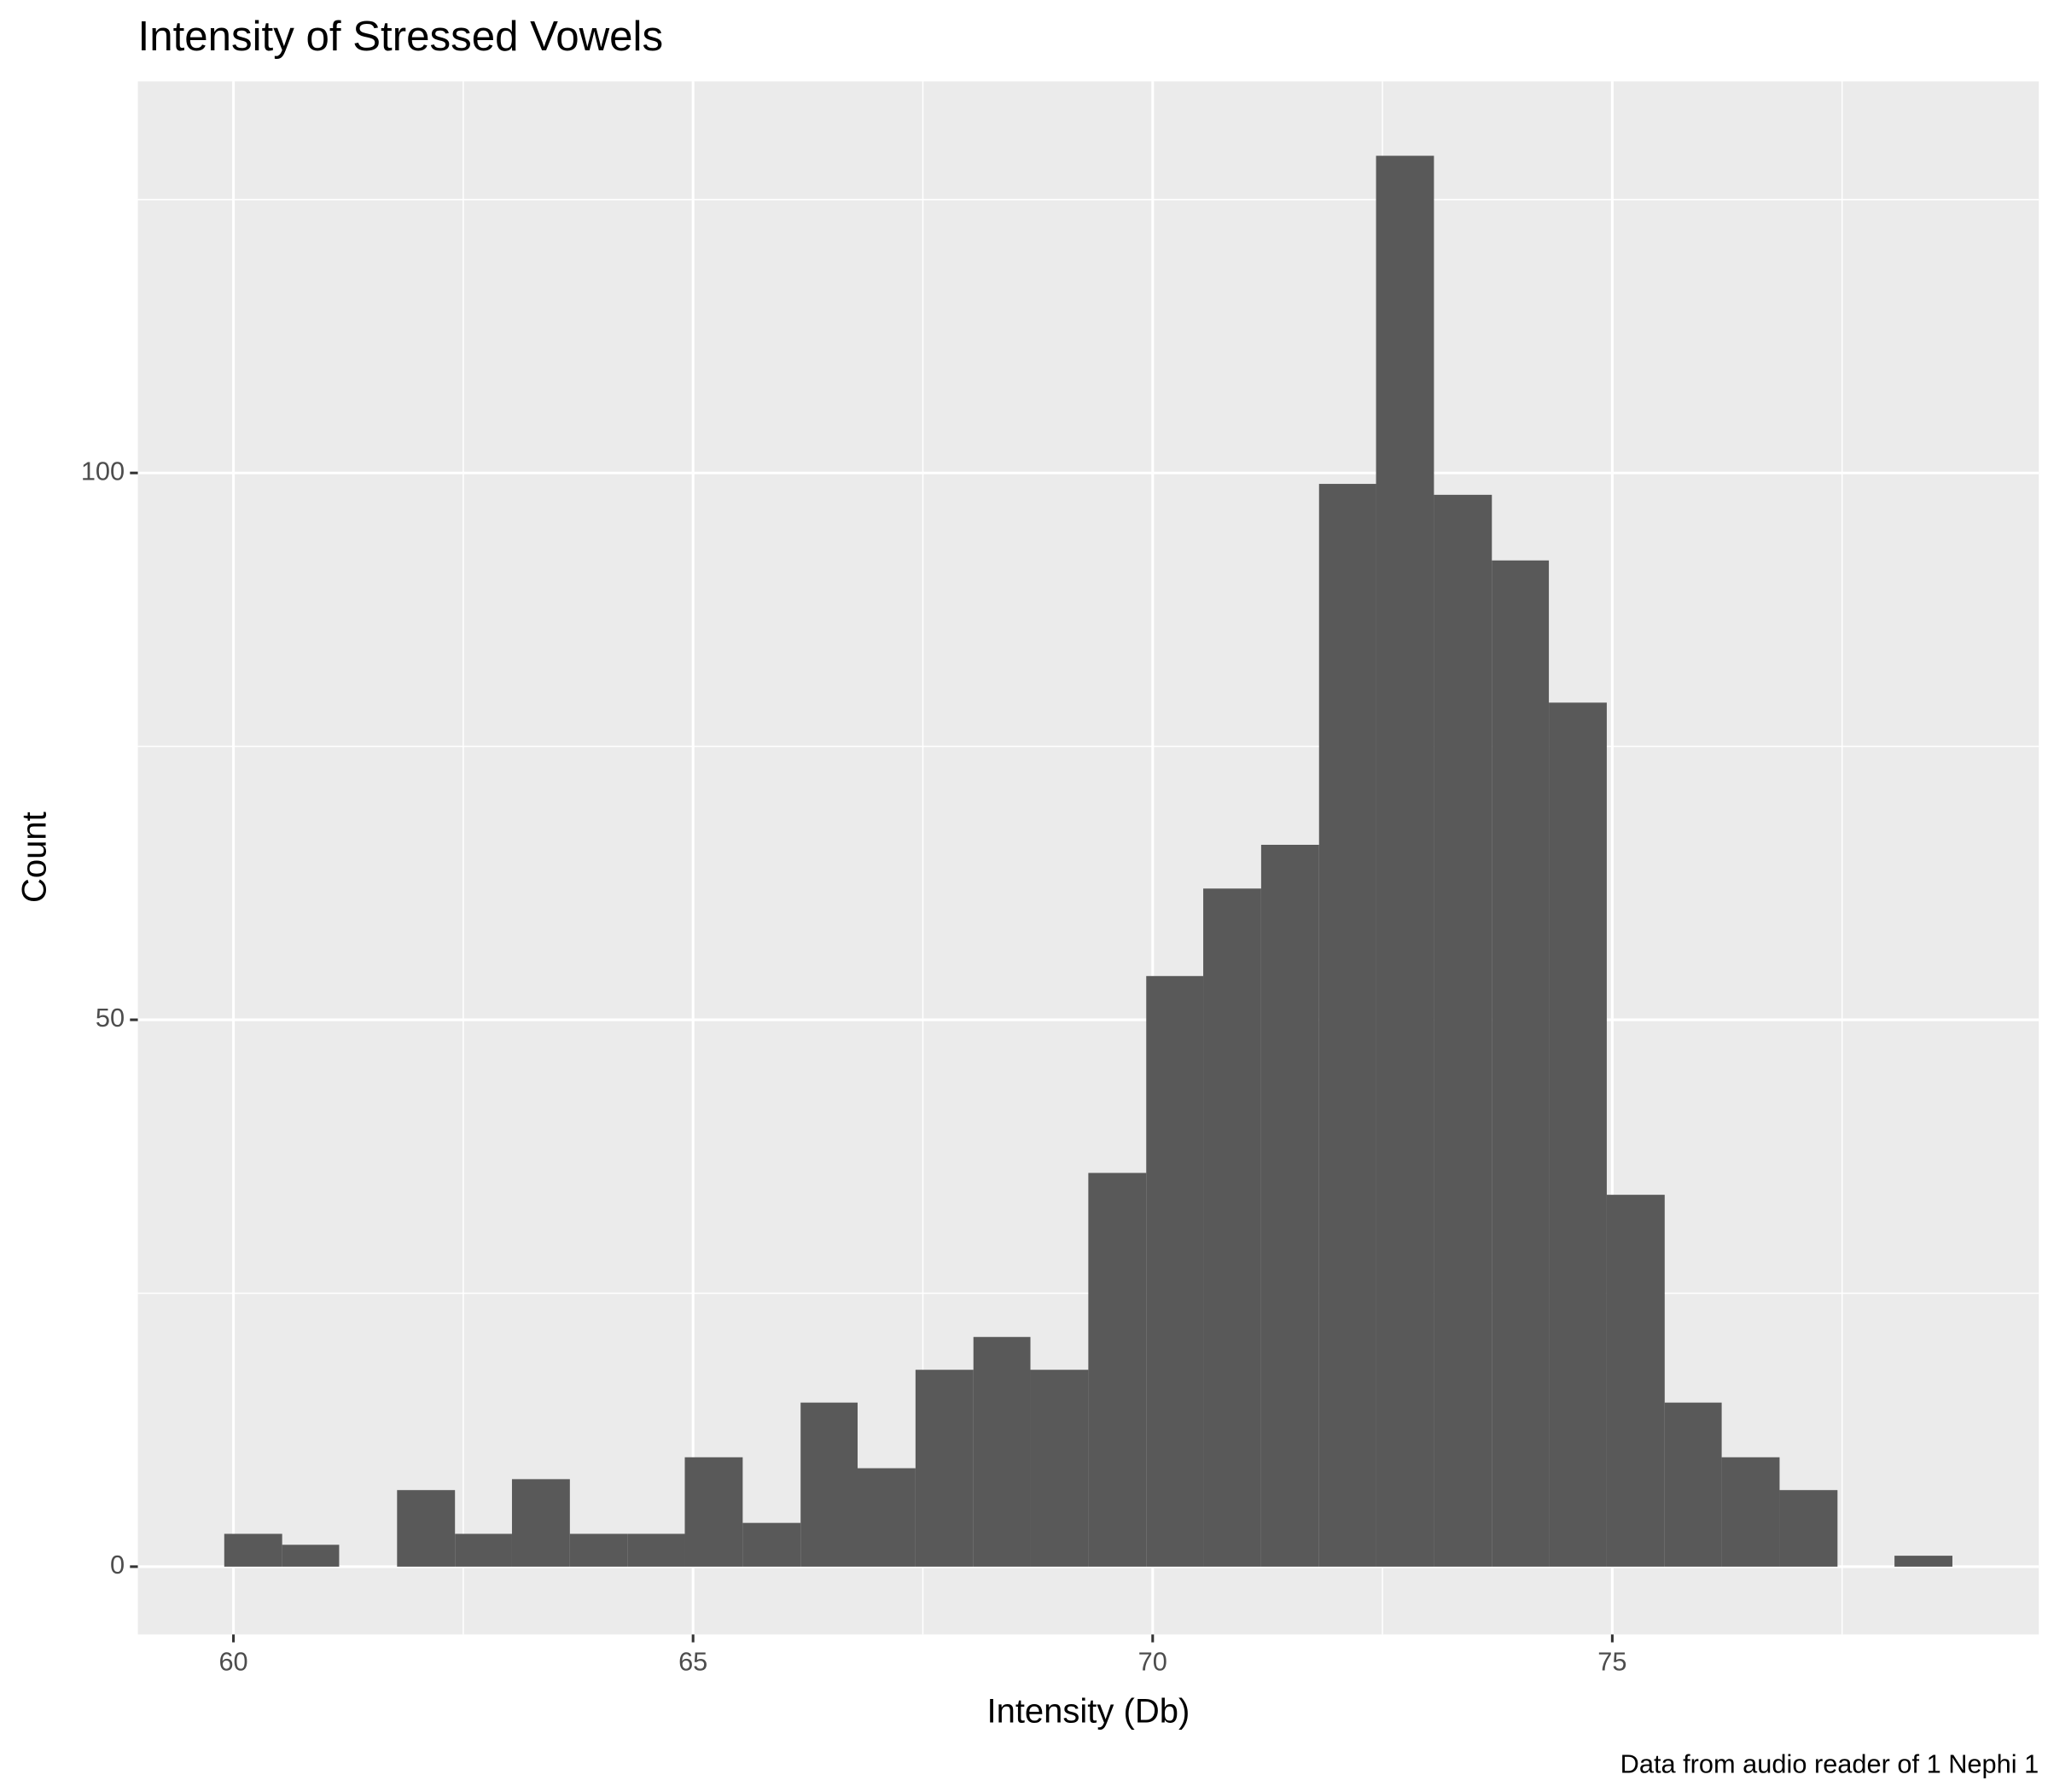  I want to click on x-tick-label: 75, so click(1611, 1661).